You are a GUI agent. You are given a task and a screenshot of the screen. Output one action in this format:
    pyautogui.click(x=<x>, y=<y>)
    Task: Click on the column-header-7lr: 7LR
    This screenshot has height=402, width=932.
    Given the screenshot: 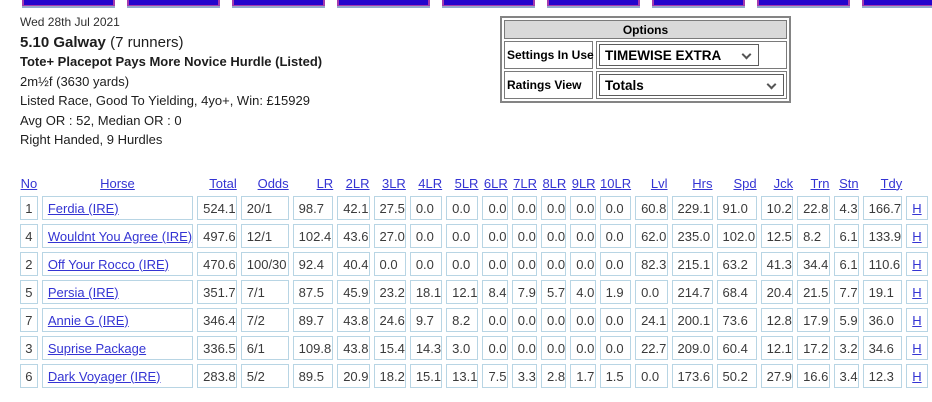 What is the action you would take?
    pyautogui.click(x=524, y=183)
    